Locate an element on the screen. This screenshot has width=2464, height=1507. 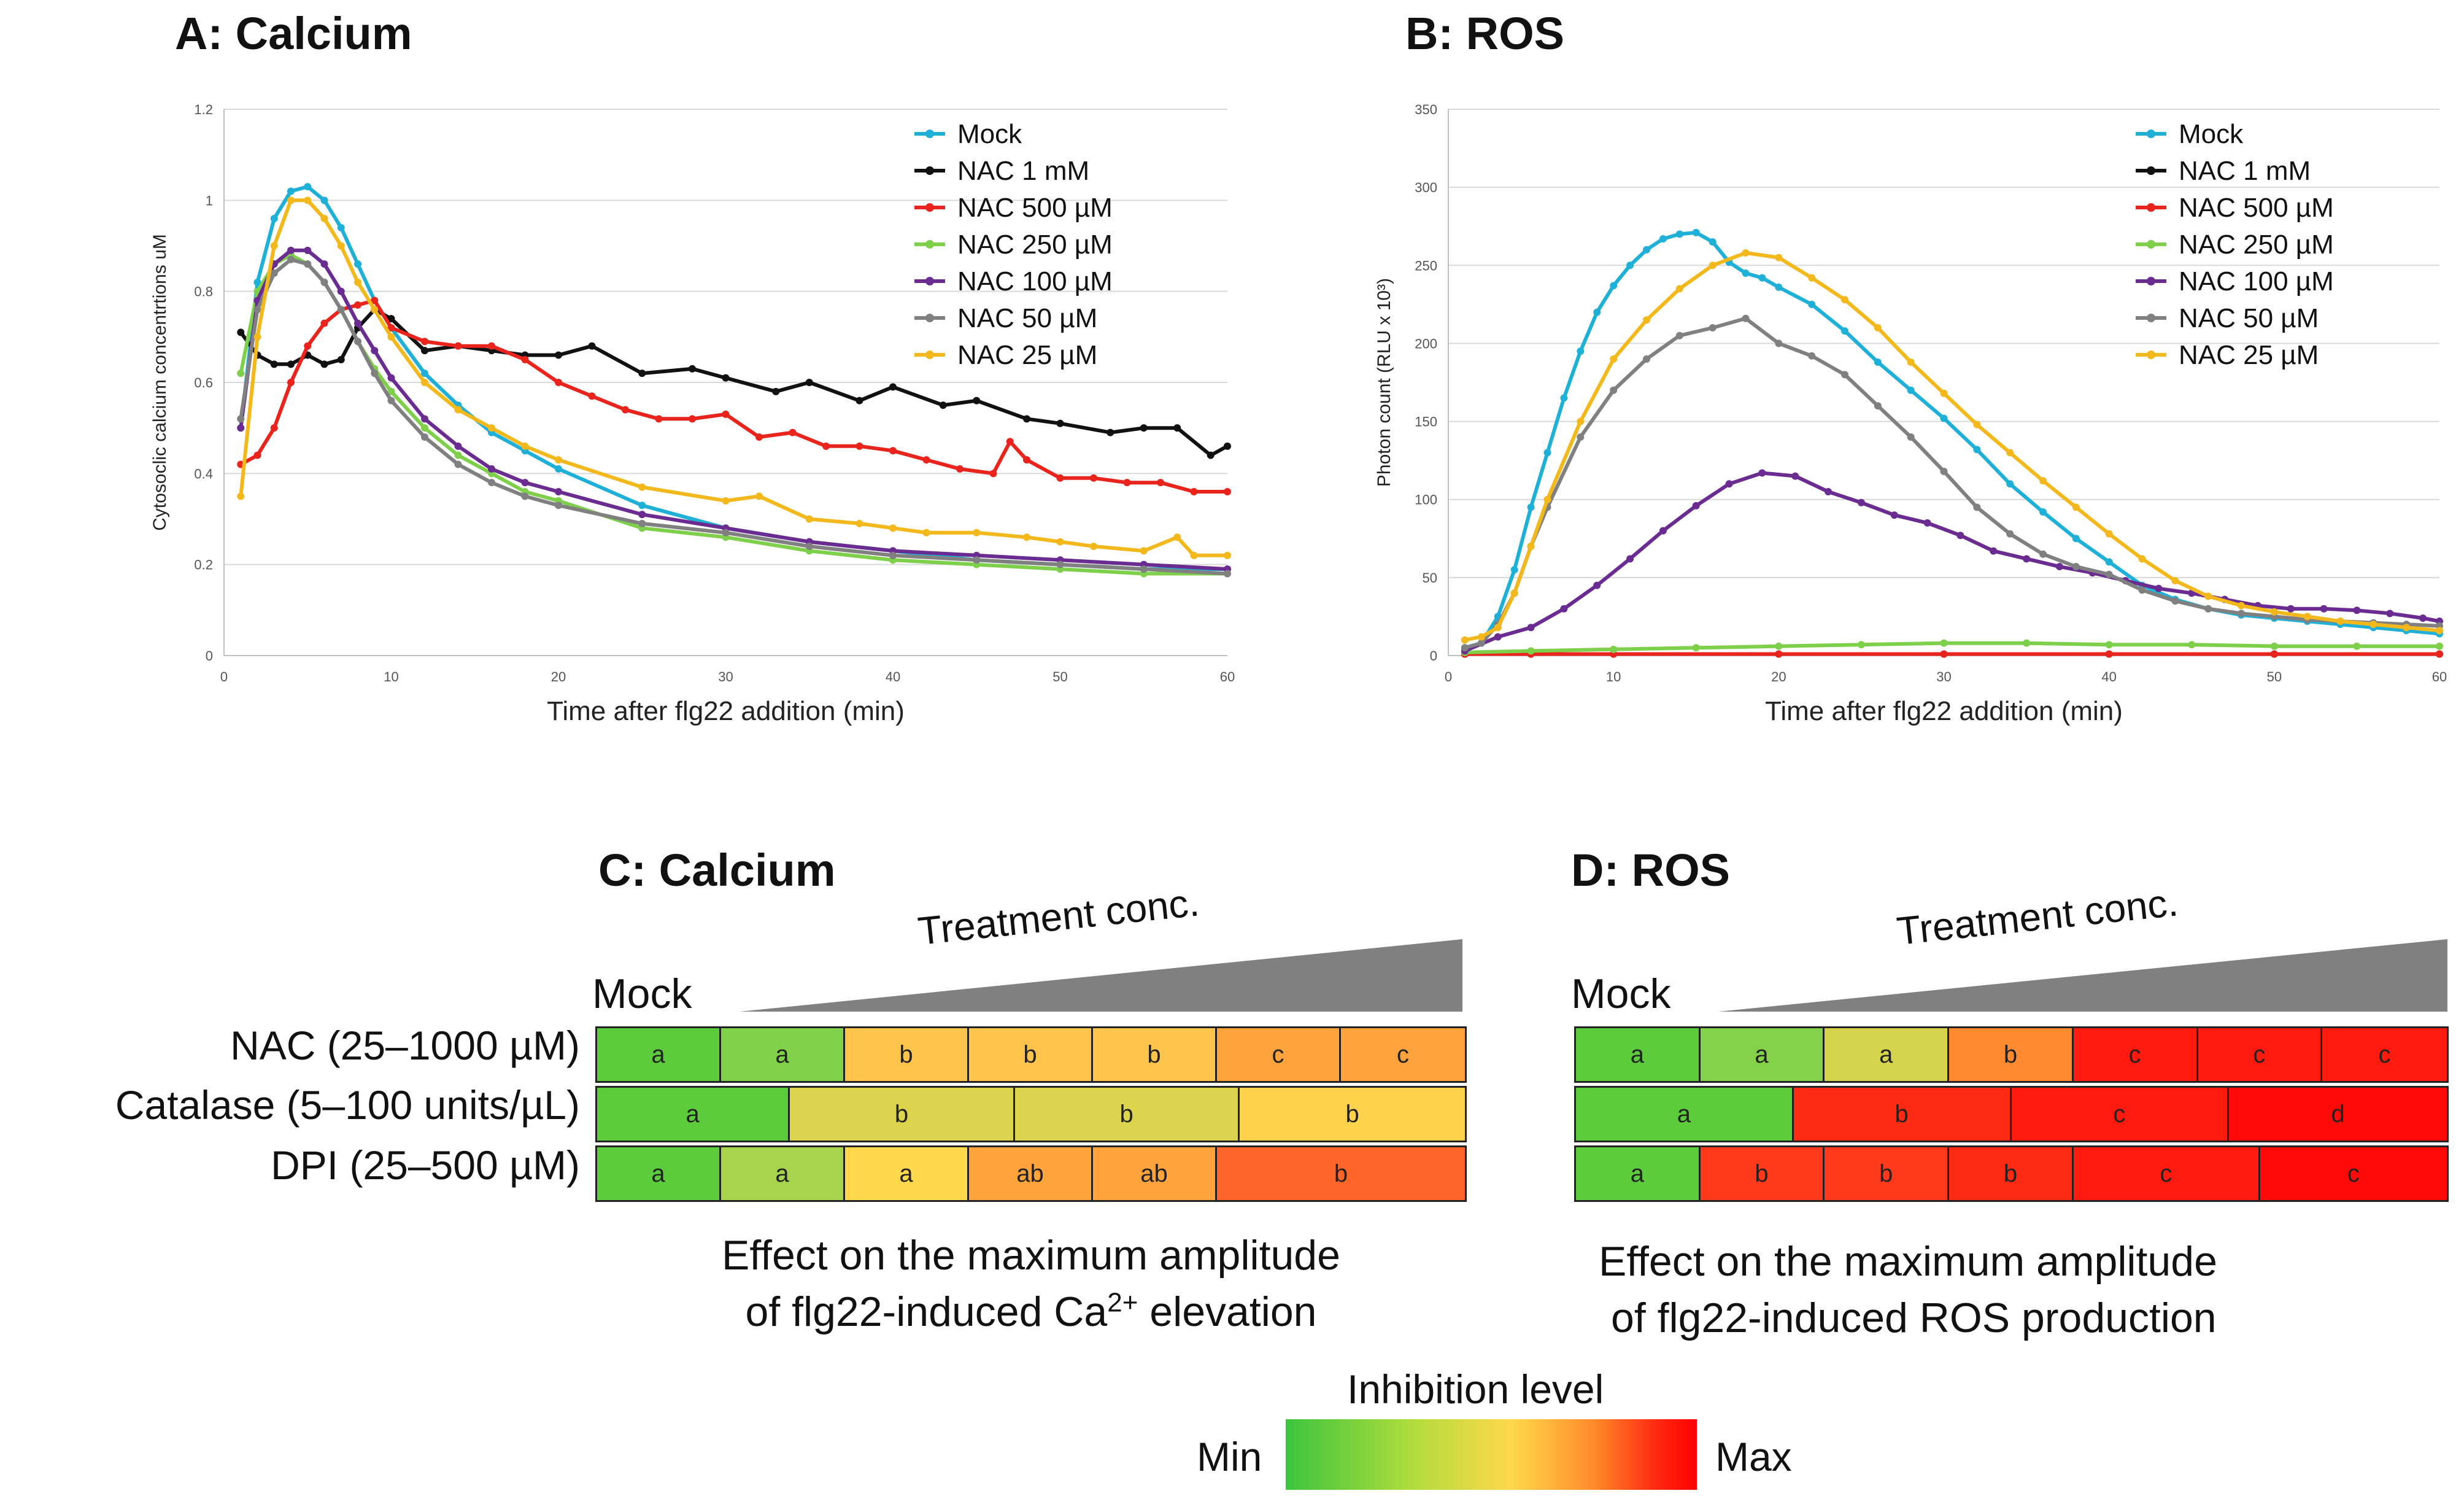
ros-heatmap-cell: c is located at coordinates (2261, 1054).